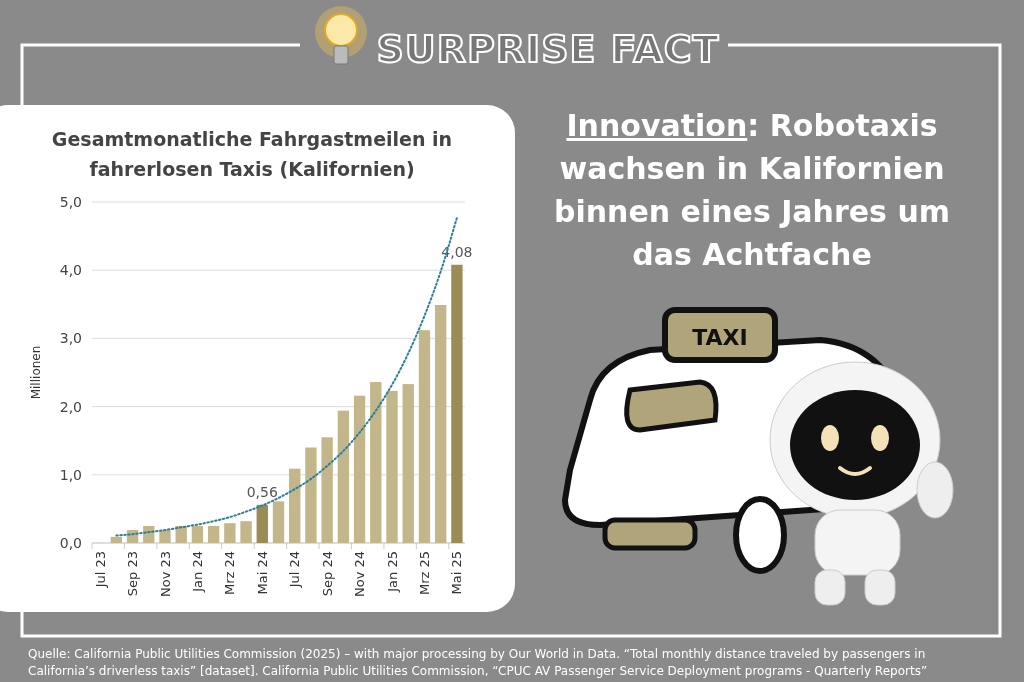 This screenshot has width=1024, height=682. Describe the element at coordinates (230, 573) in the screenshot. I see `x-tick-label: Mrz 24` at that location.